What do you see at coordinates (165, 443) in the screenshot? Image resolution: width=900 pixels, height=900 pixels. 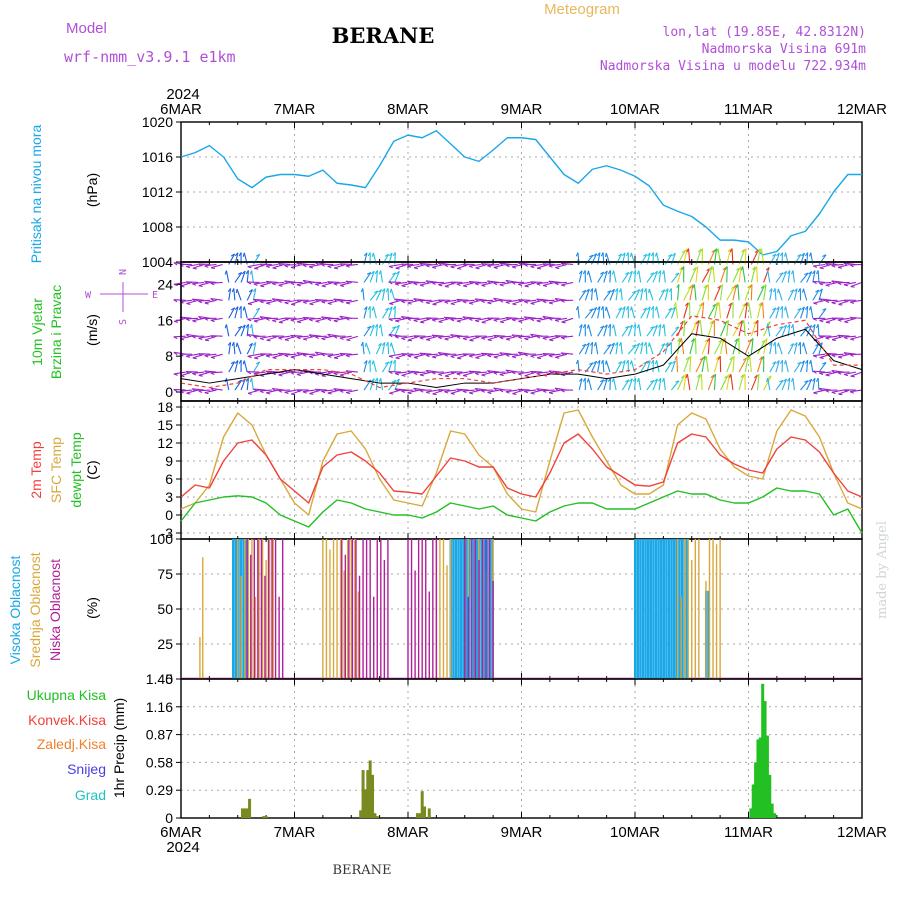 I see `temp-ytick-label: 12` at bounding box center [165, 443].